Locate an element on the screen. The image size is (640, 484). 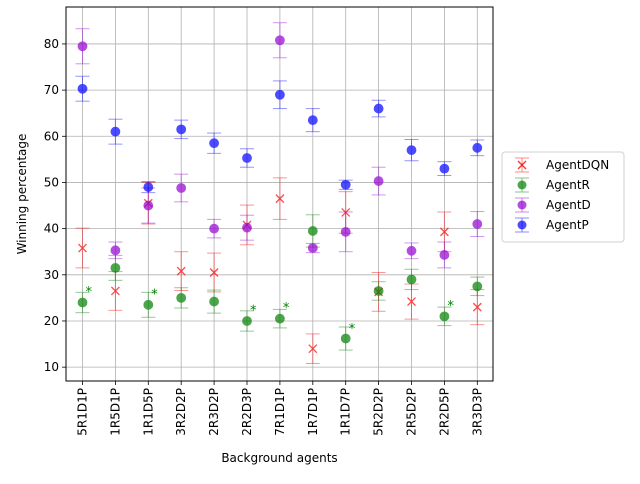
x-axis-label: Background agents is located at coordinates (279, 458).